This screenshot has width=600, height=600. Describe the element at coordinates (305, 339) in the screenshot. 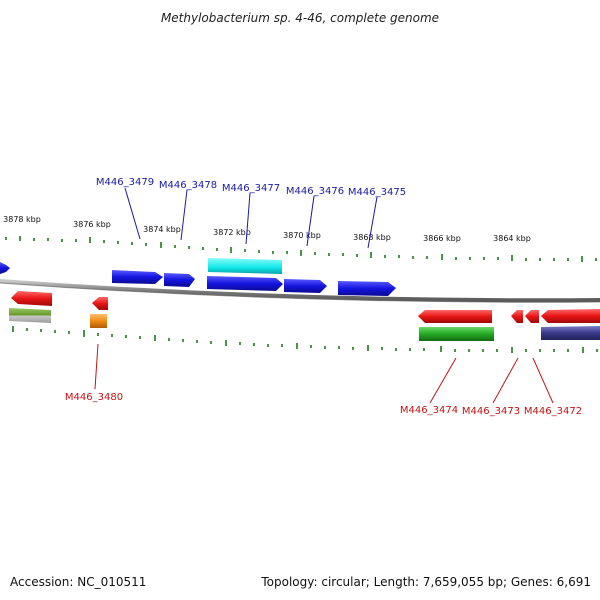

I see `lower-scale-ticks` at that location.